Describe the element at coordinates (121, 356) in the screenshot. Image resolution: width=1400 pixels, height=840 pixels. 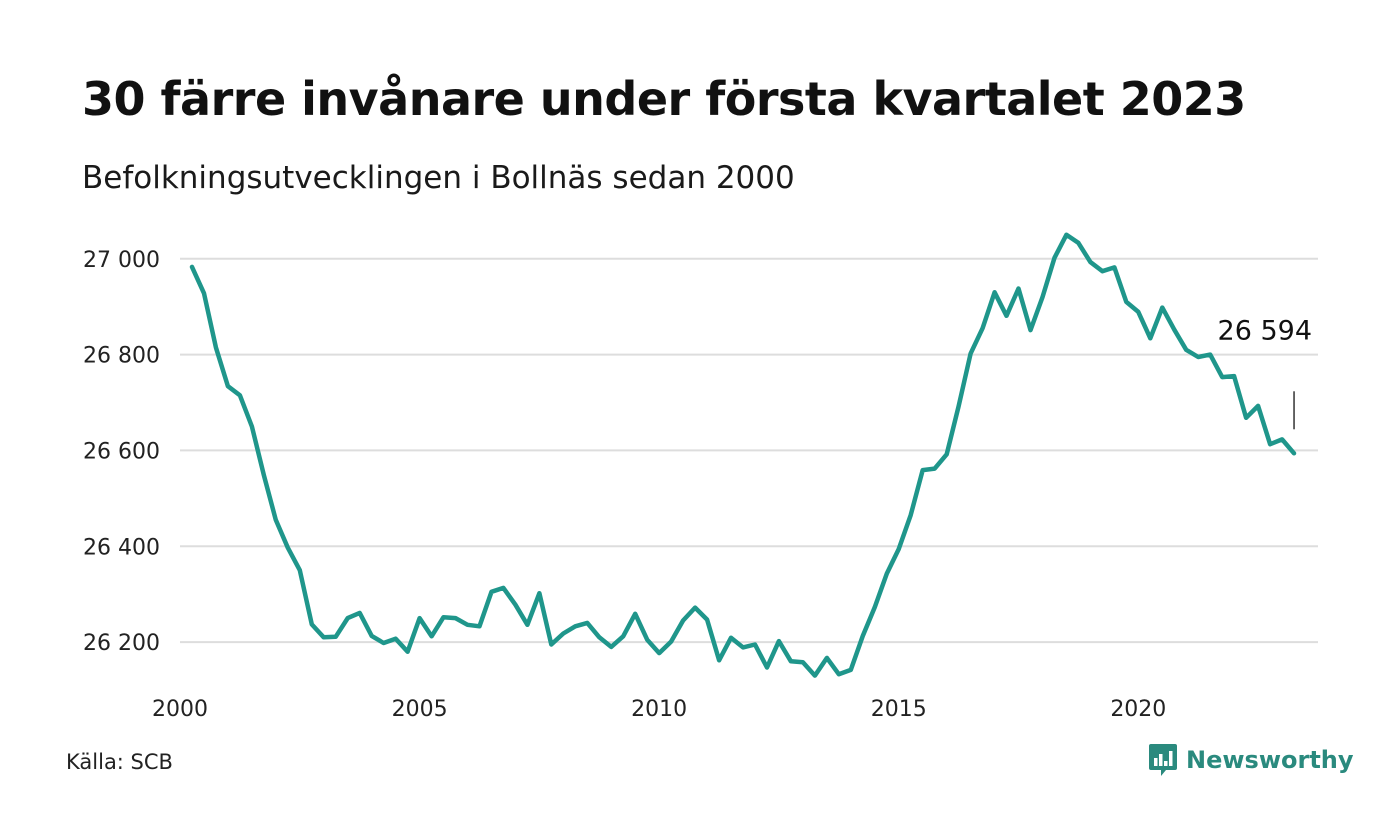
I see `y-tick-label: 26 800` at that location.